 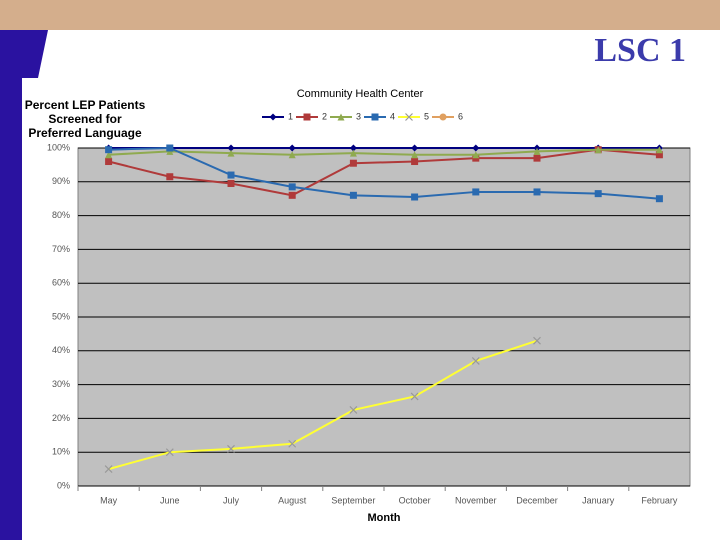 I want to click on y-tick-label: 20%, so click(x=61, y=418).